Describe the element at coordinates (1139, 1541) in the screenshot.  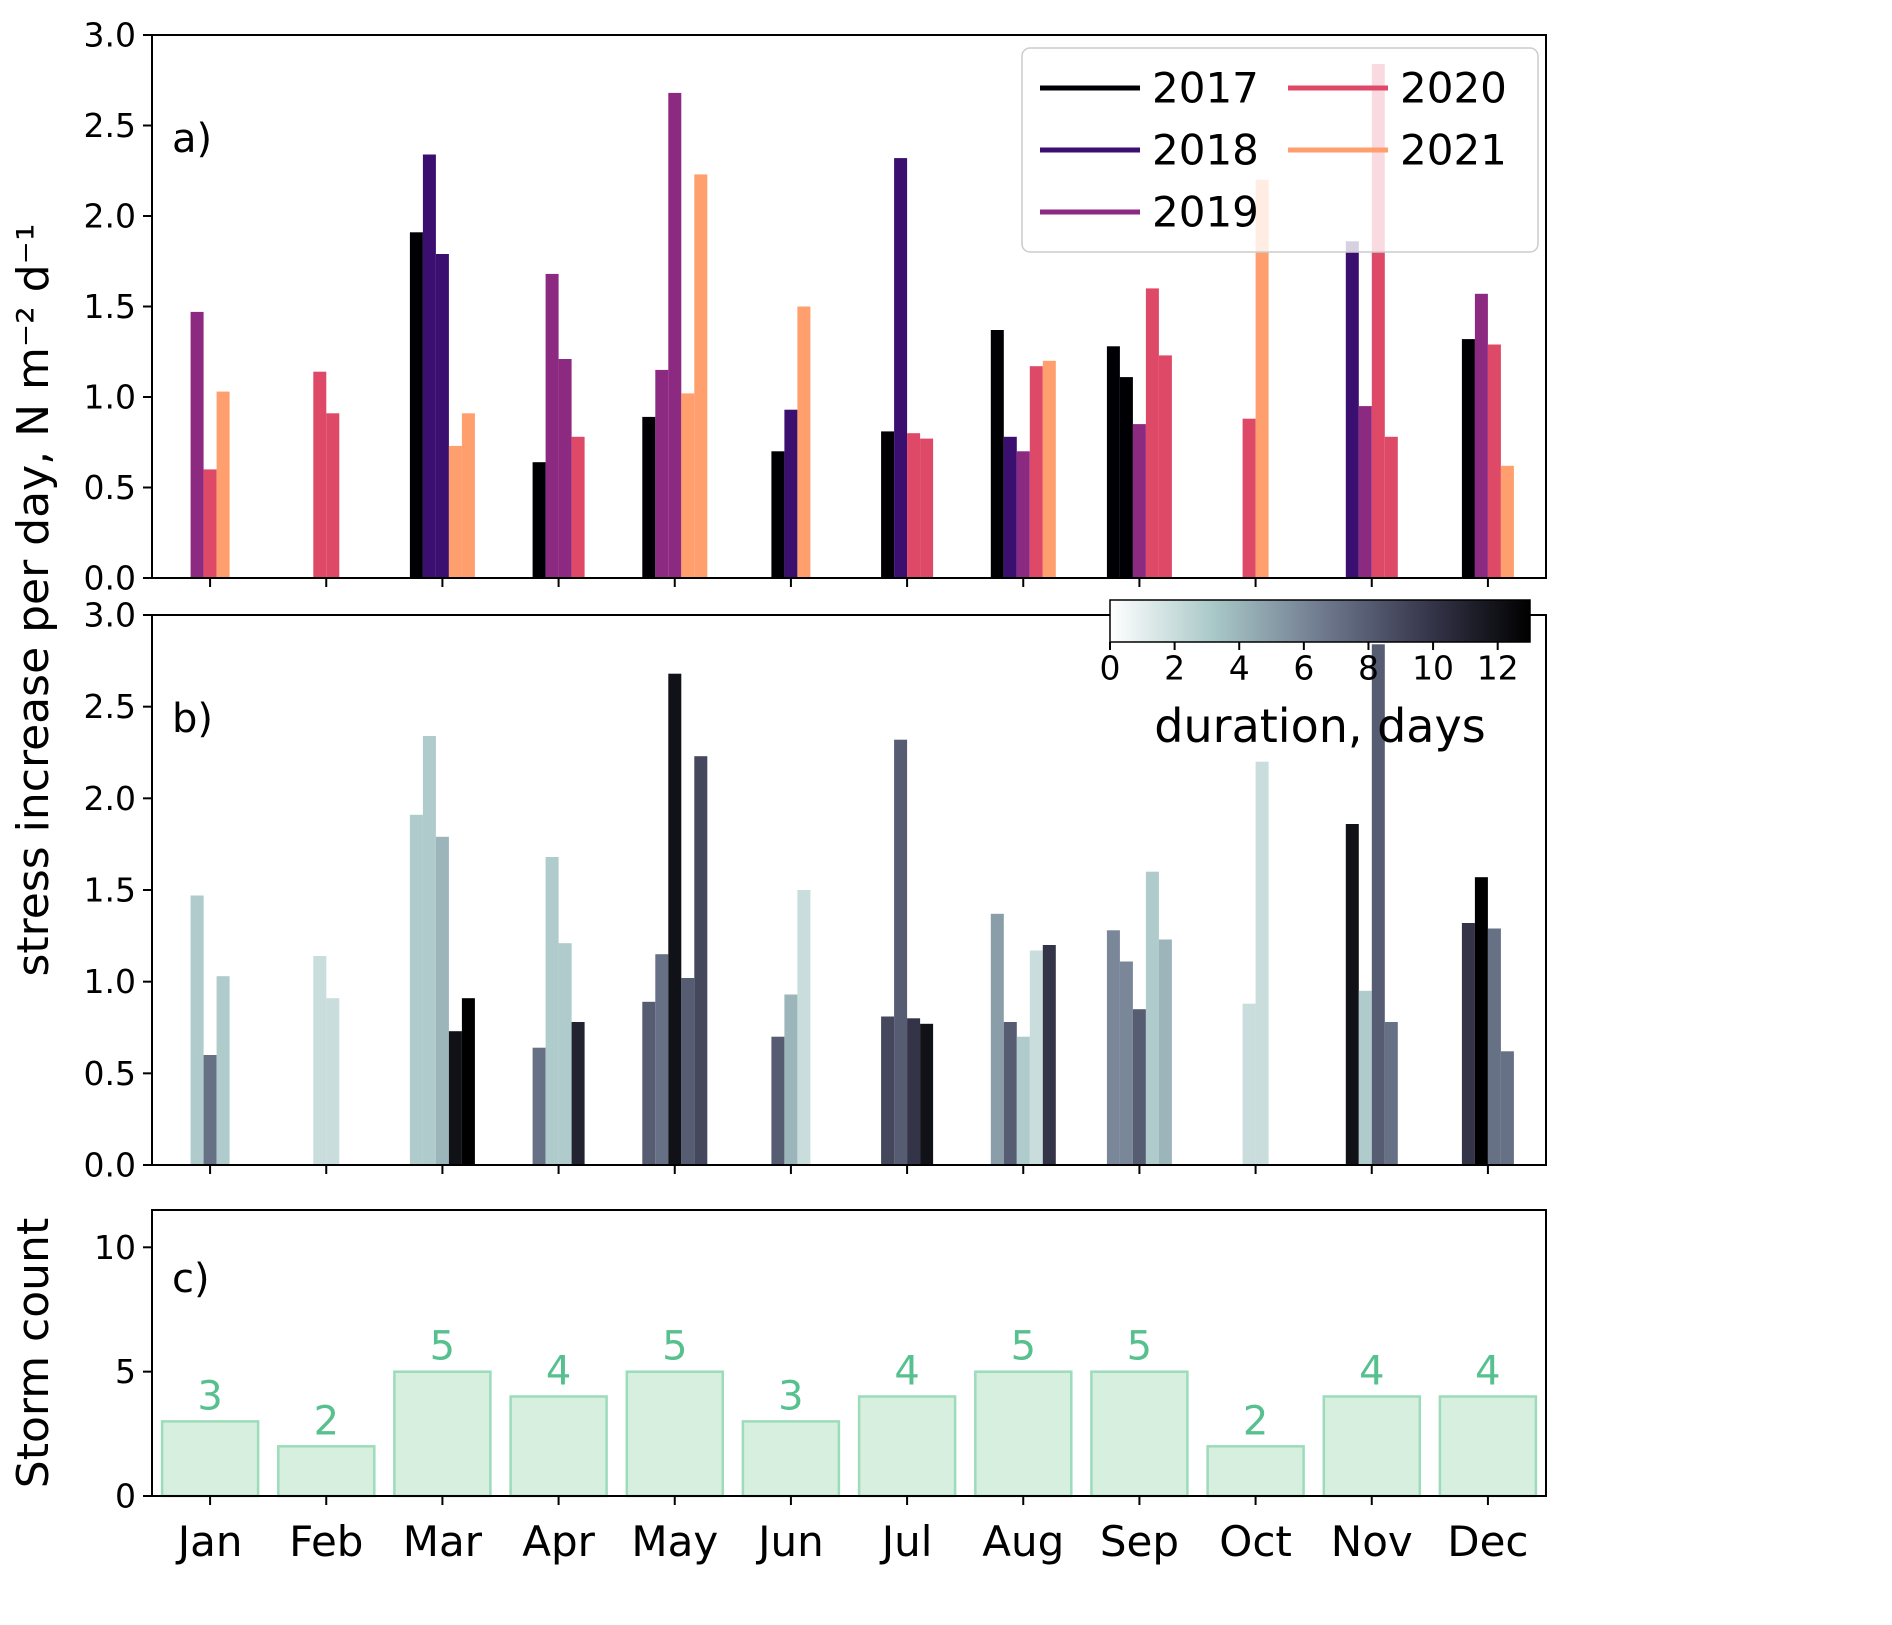
I see `month-label: Sep` at that location.